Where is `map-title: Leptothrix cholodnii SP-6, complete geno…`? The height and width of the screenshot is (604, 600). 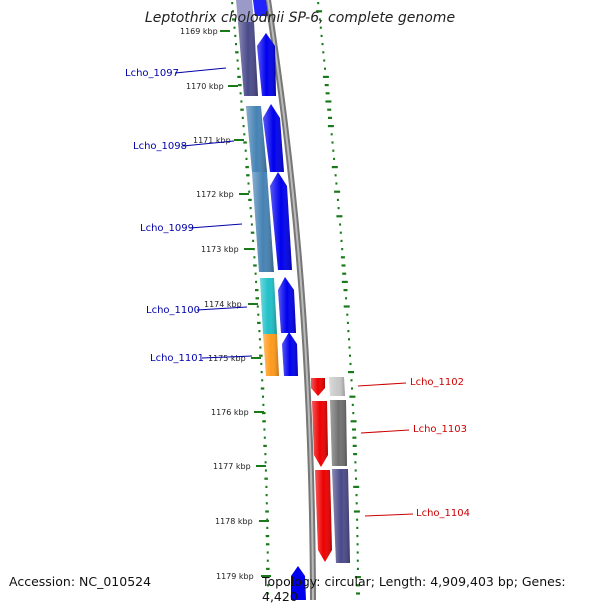
map-title: Leptothrix cholodnii SP-6, complete geno… is located at coordinates (300, 18).